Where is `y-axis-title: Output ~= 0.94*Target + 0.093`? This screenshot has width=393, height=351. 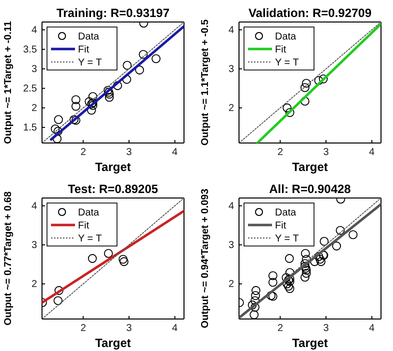 y-axis-title: Output ~= 0.94*Target + 0.093 is located at coordinates (205, 258).